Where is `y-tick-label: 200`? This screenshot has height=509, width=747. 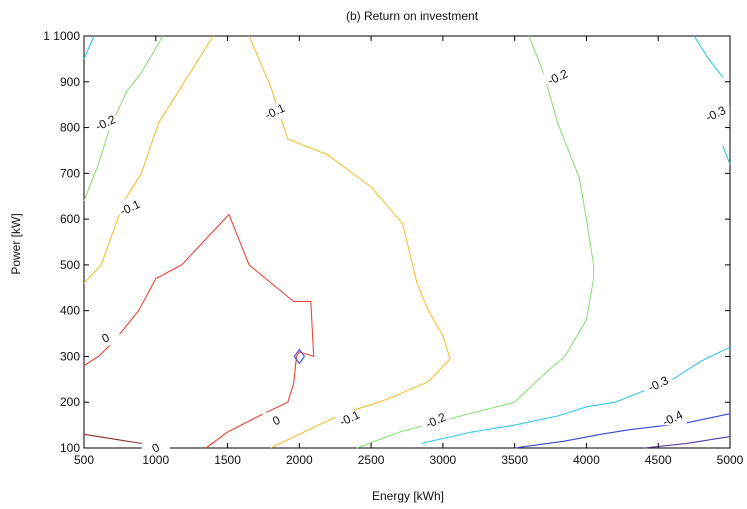 y-tick-label: 200 is located at coordinates (70, 402).